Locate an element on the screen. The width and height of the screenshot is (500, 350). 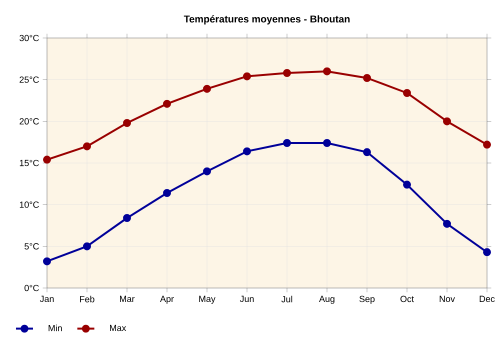
y-tick-label: 15°C is located at coordinates (29, 163).